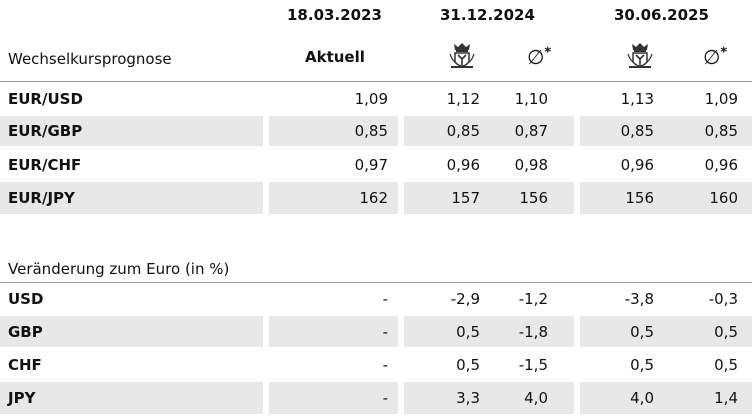 This screenshot has width=752, height=420. I want to click on value-cell: -1,8, so click(533, 331).